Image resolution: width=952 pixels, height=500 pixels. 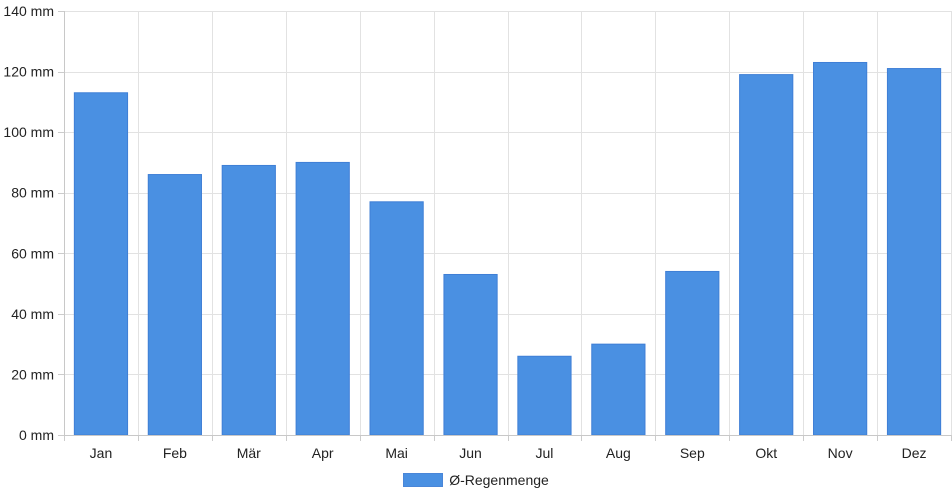 I want to click on y-tick-label: 140 mm, so click(x=28, y=11).